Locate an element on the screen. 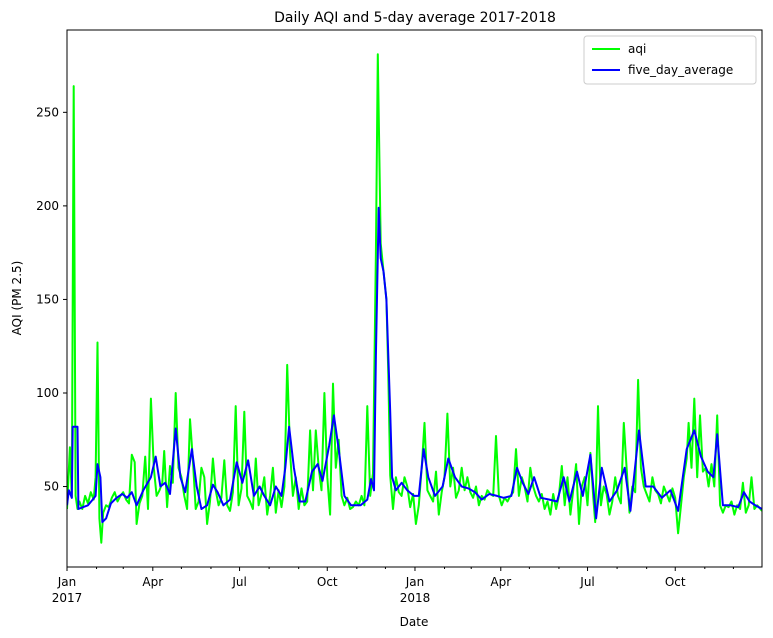  x-tick-year-label: 2017 is located at coordinates (67, 598).